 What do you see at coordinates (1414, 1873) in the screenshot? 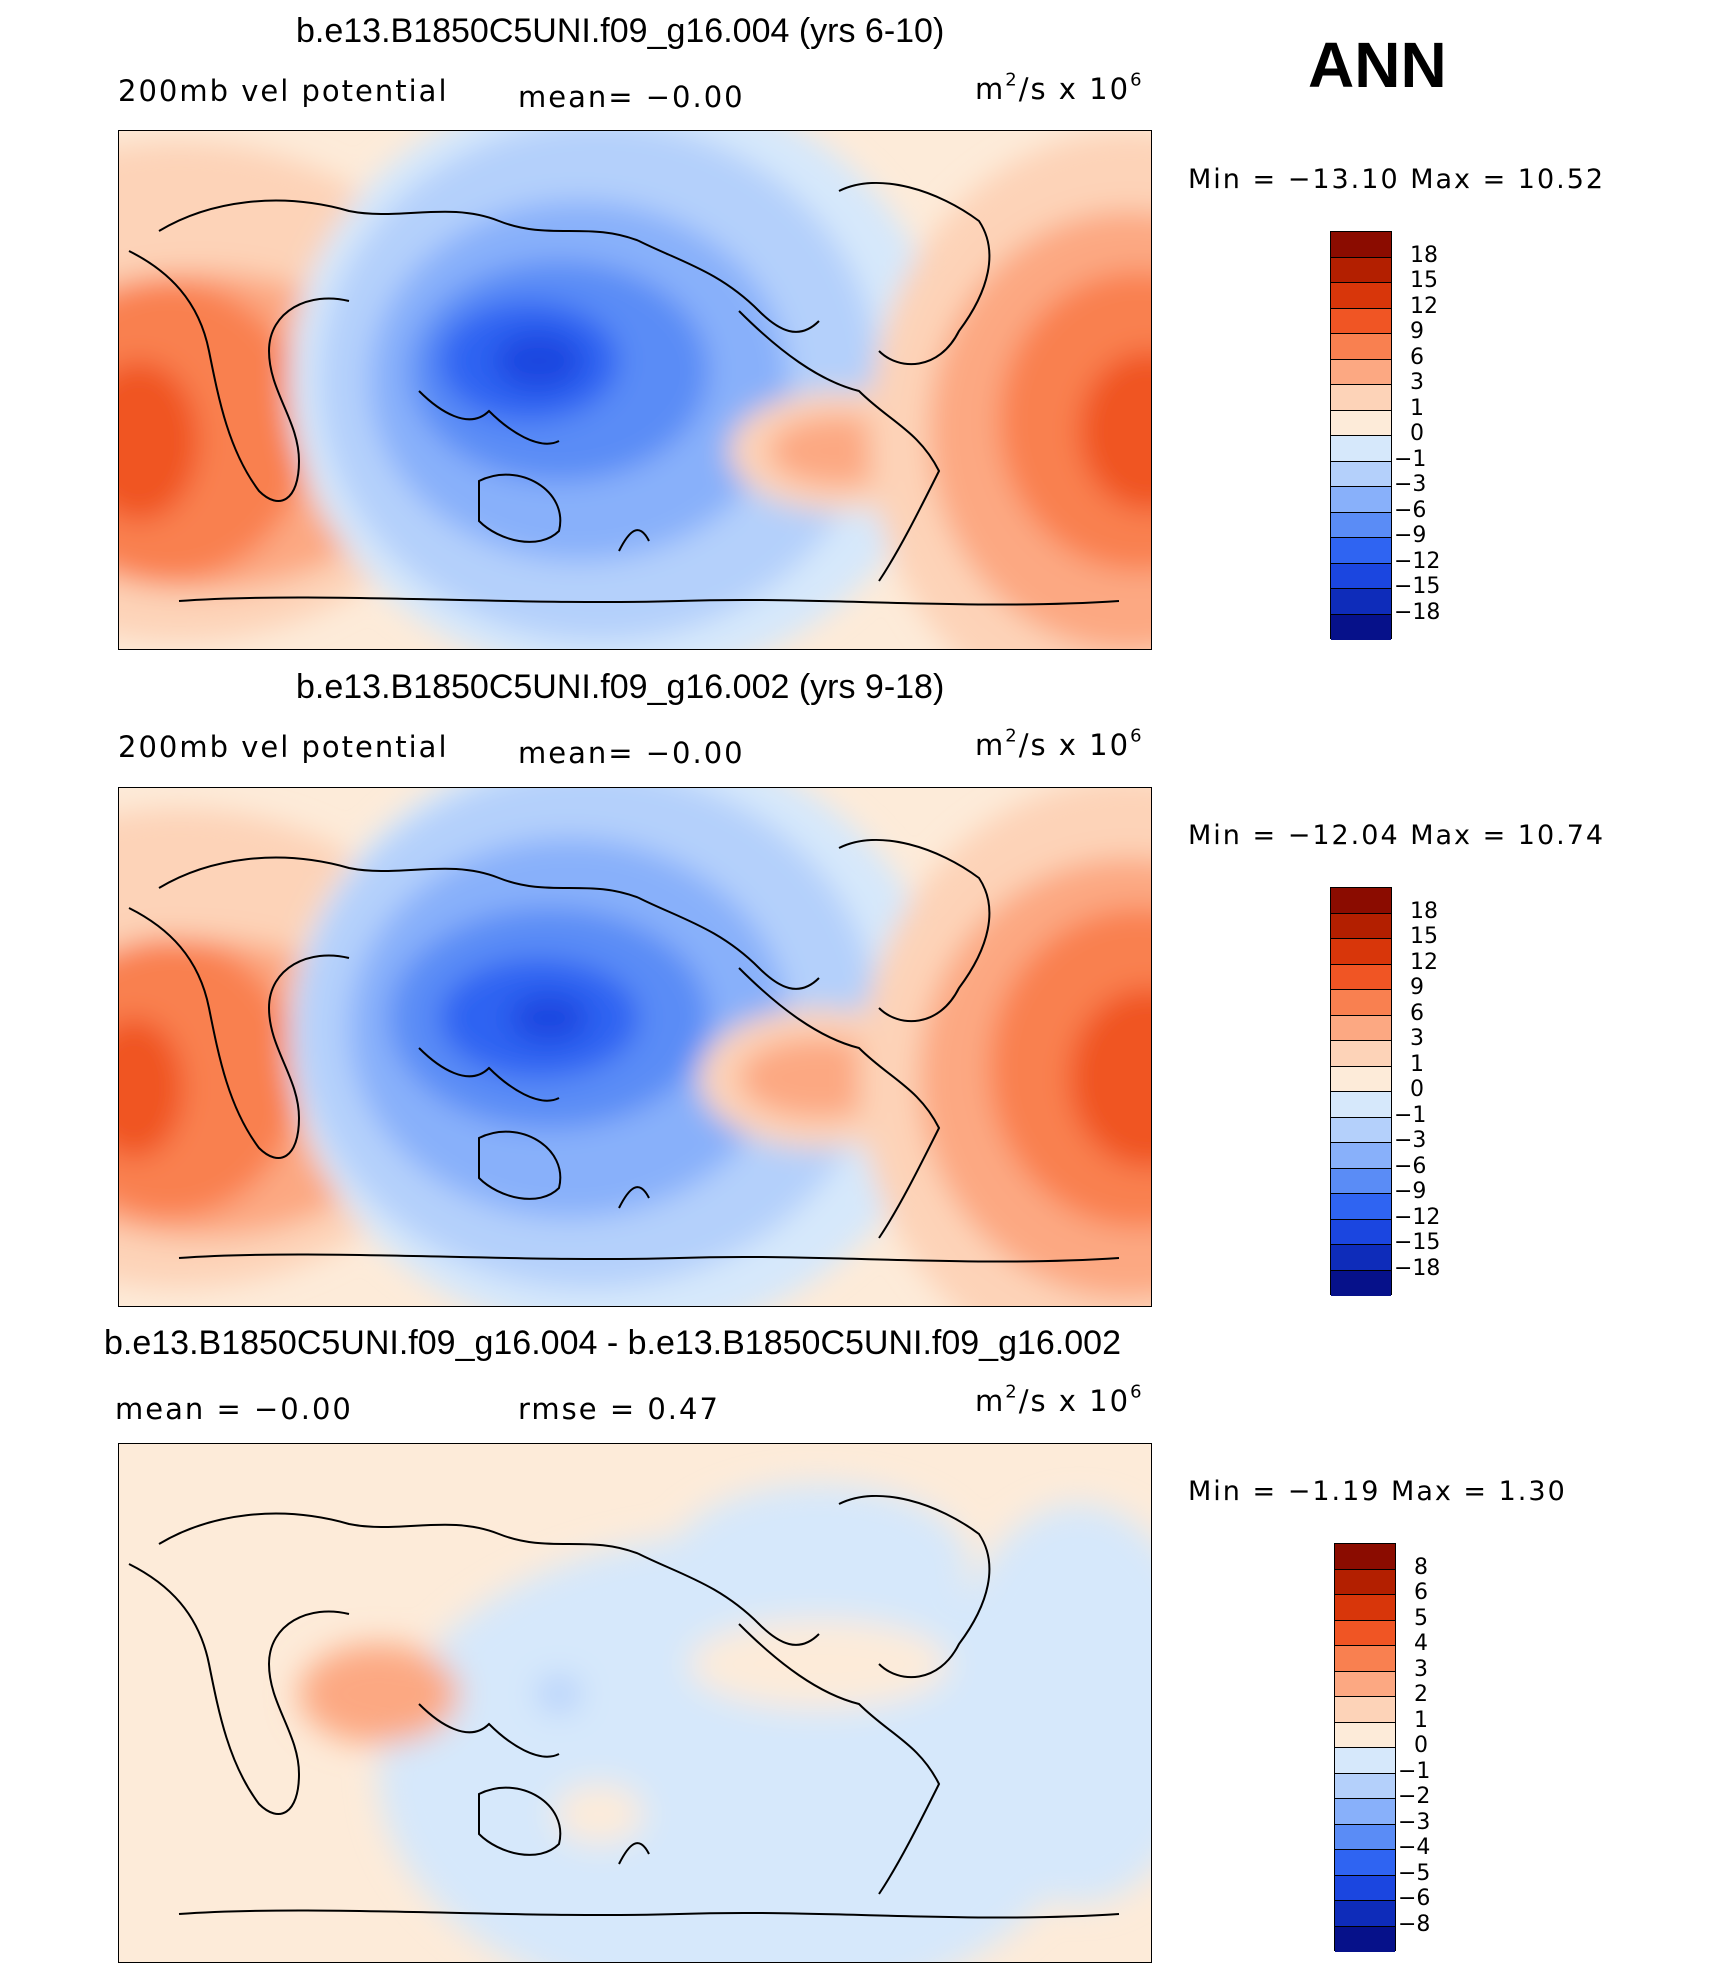
I see `colorbar-tick-label: −5` at bounding box center [1414, 1873].